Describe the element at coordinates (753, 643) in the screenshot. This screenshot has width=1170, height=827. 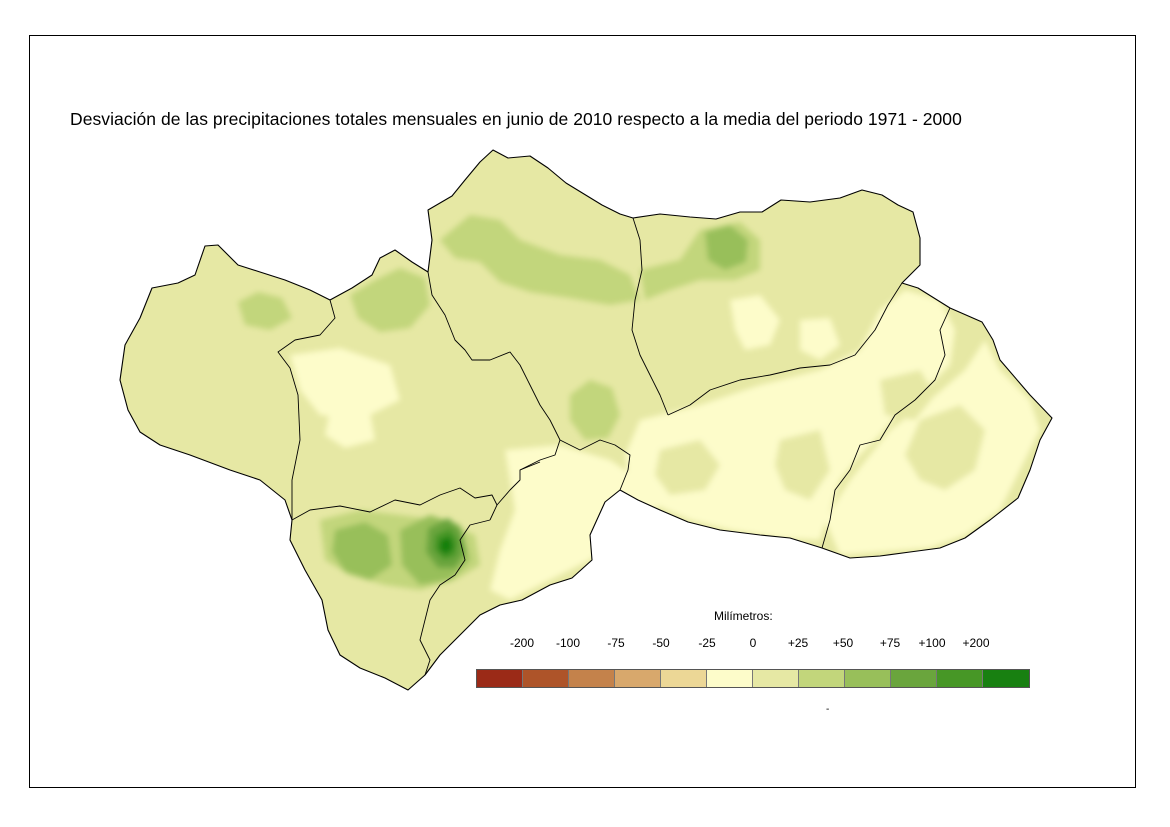
I see `legend-label: 0` at that location.